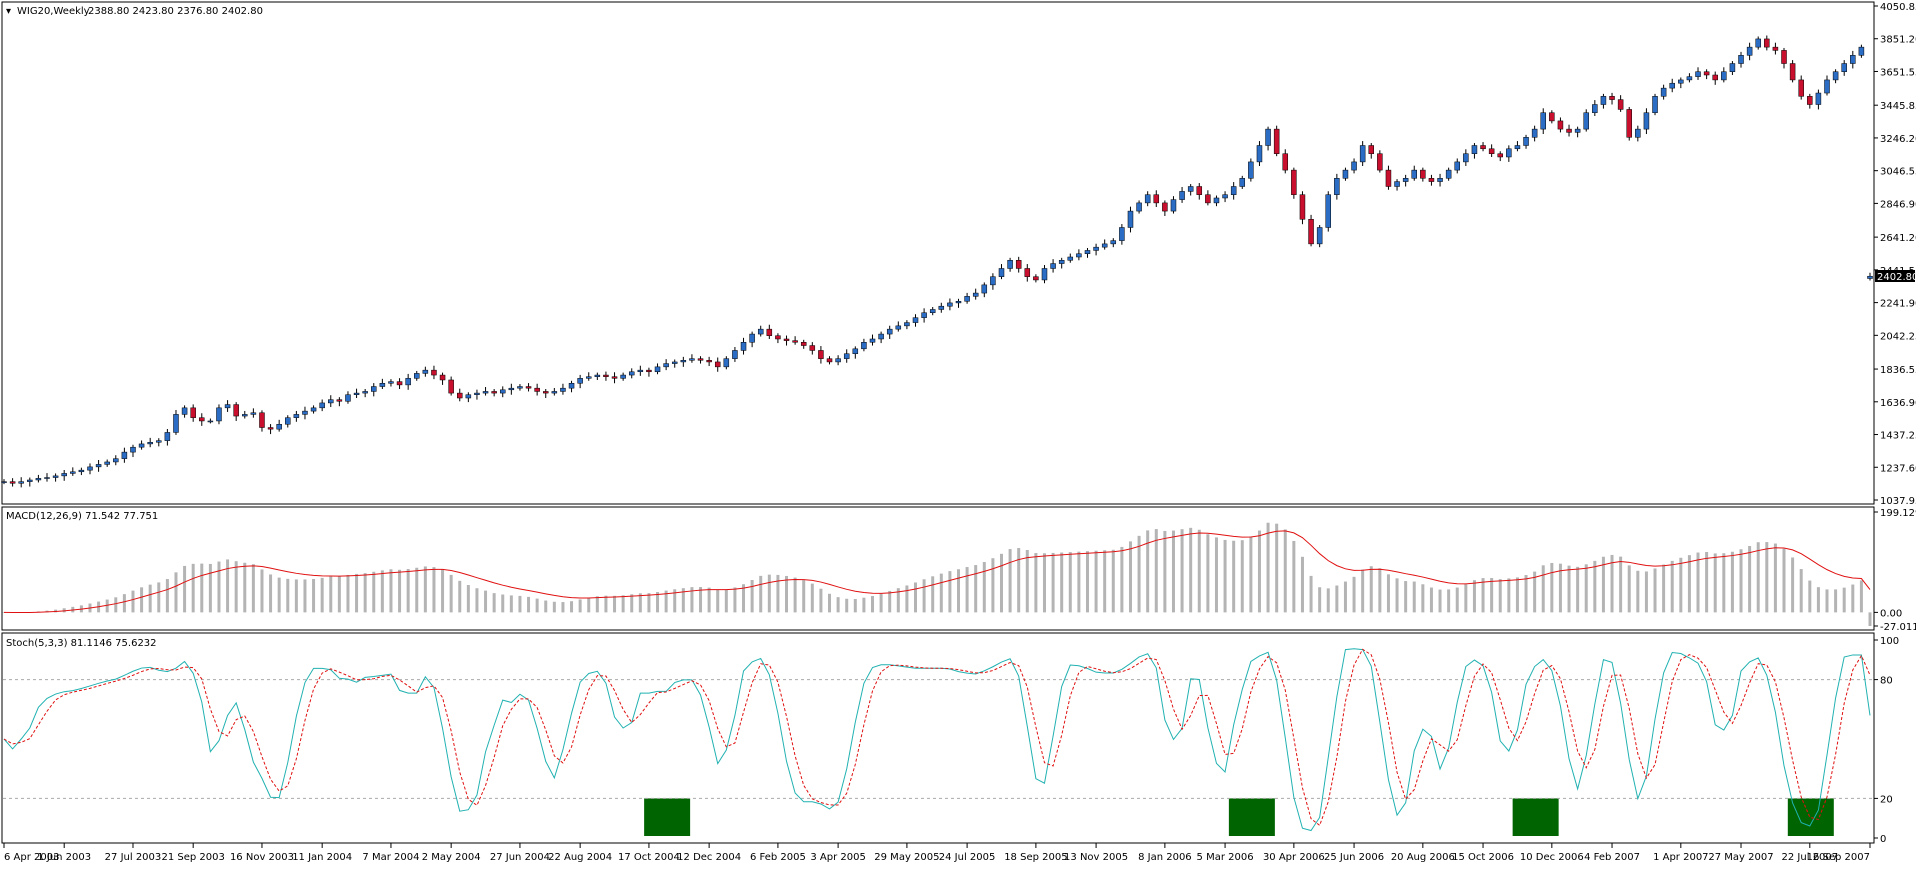  What do you see at coordinates (1535, 817) in the screenshot?
I see `oversold-highlight` at bounding box center [1535, 817].